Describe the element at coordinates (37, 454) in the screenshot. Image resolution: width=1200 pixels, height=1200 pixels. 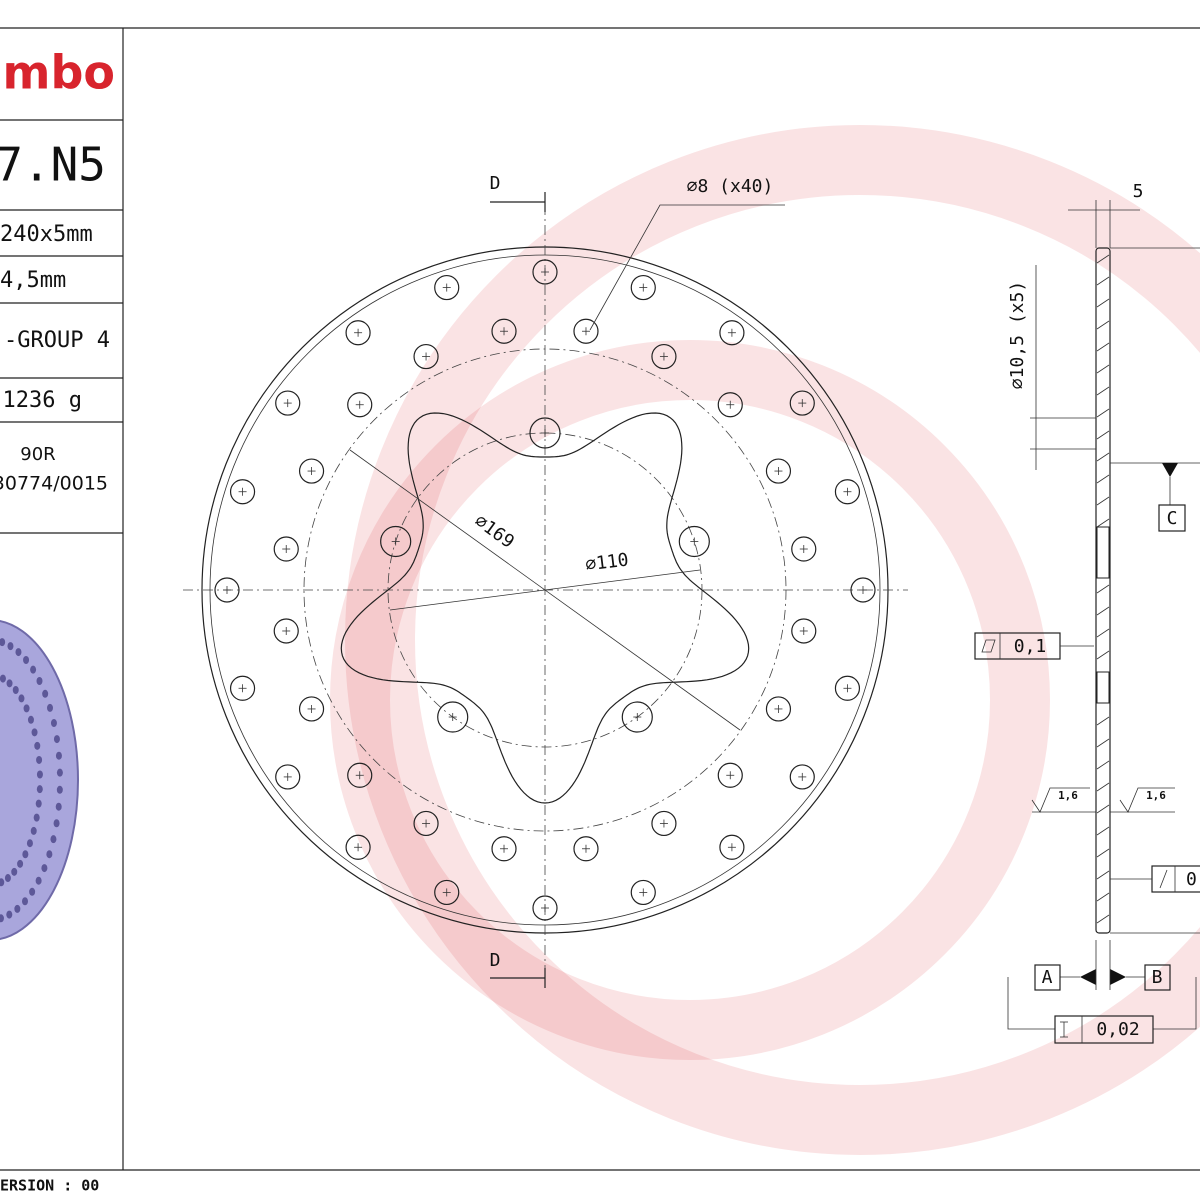
I see `approval: 90R` at that location.